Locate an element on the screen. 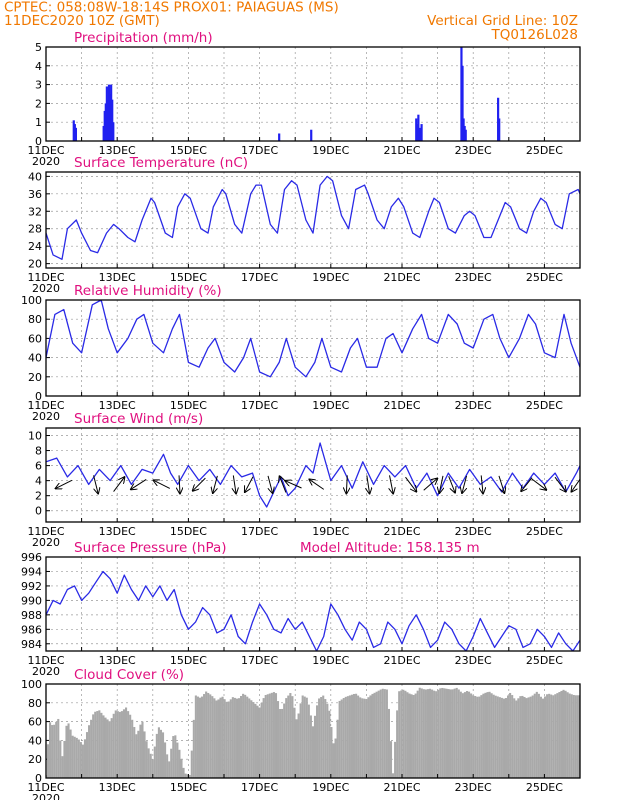 The image size is (618, 805). rh-year-label: 2020 is located at coordinates (46, 416).